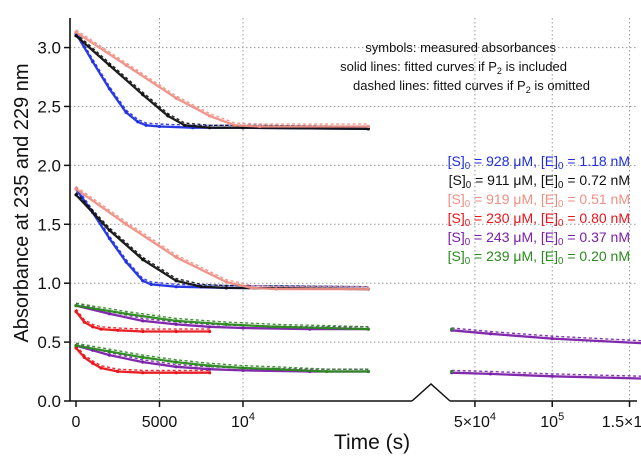 The height and width of the screenshot is (462, 641). I want to click on trace-5-fit-dashed, so click(546, 334).